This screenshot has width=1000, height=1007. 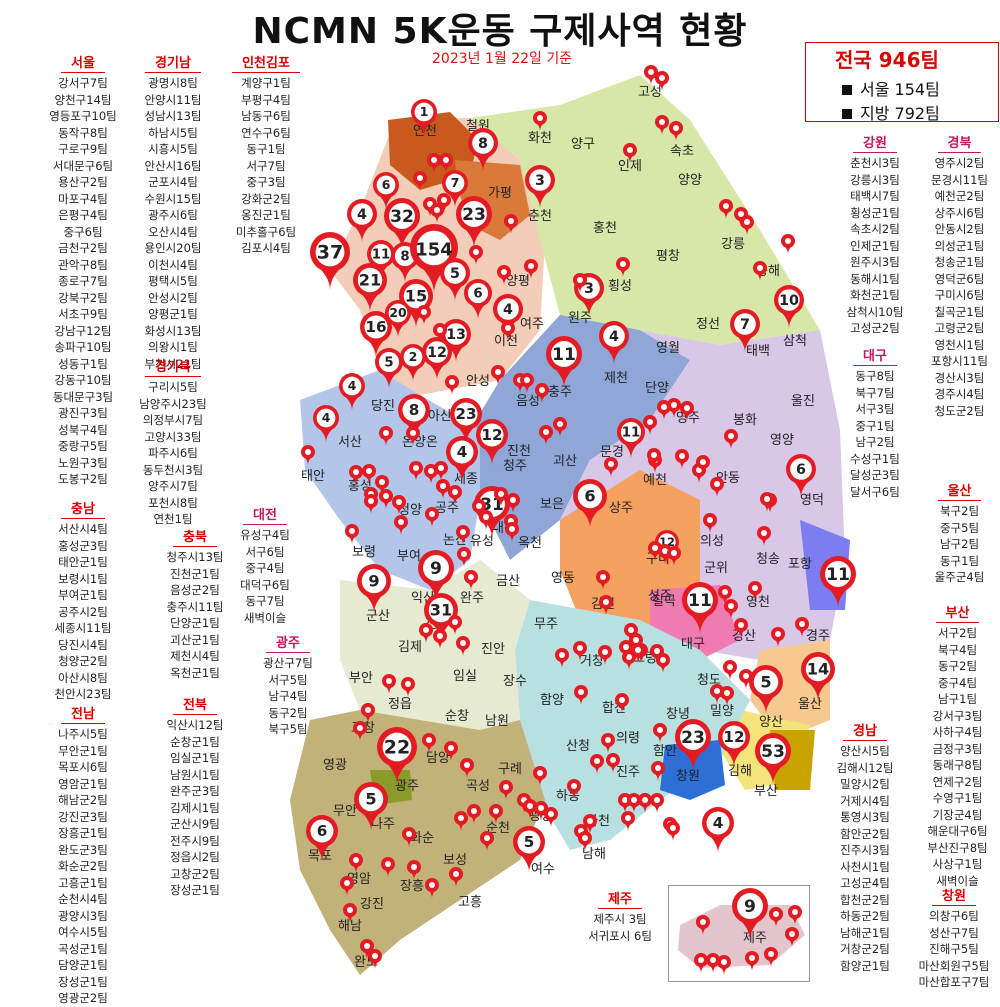 What do you see at coordinates (335, 765) in the screenshot?
I see `place-label: 영광` at bounding box center [335, 765].